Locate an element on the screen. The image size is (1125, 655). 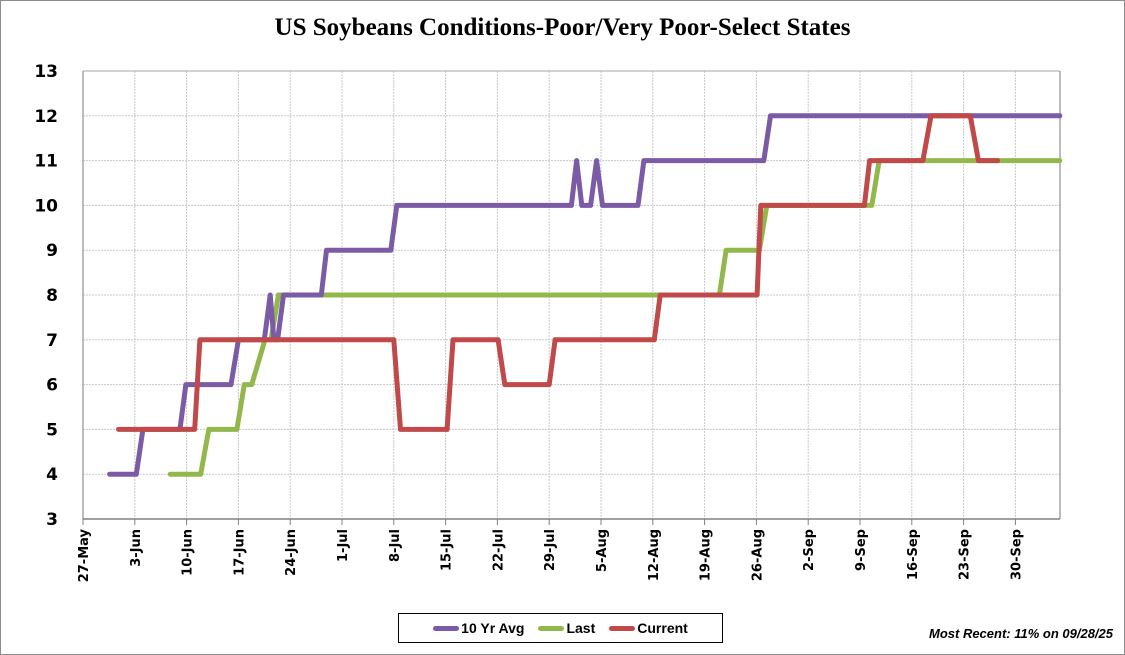
y-tick-label: 8 is located at coordinates (52, 296).